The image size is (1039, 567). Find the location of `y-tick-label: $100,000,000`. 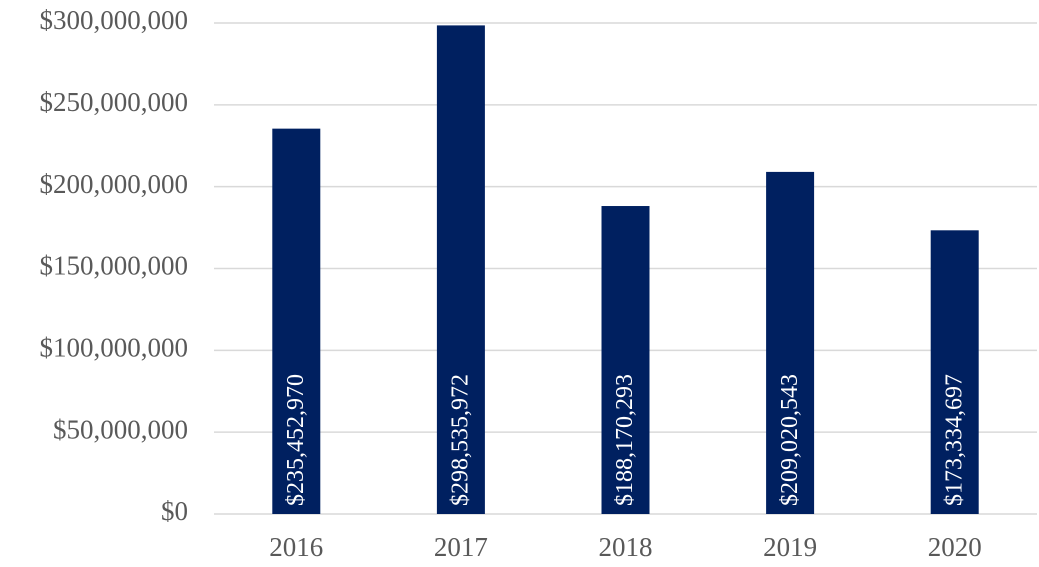

y-tick-label: $100,000,000 is located at coordinates (114, 348).